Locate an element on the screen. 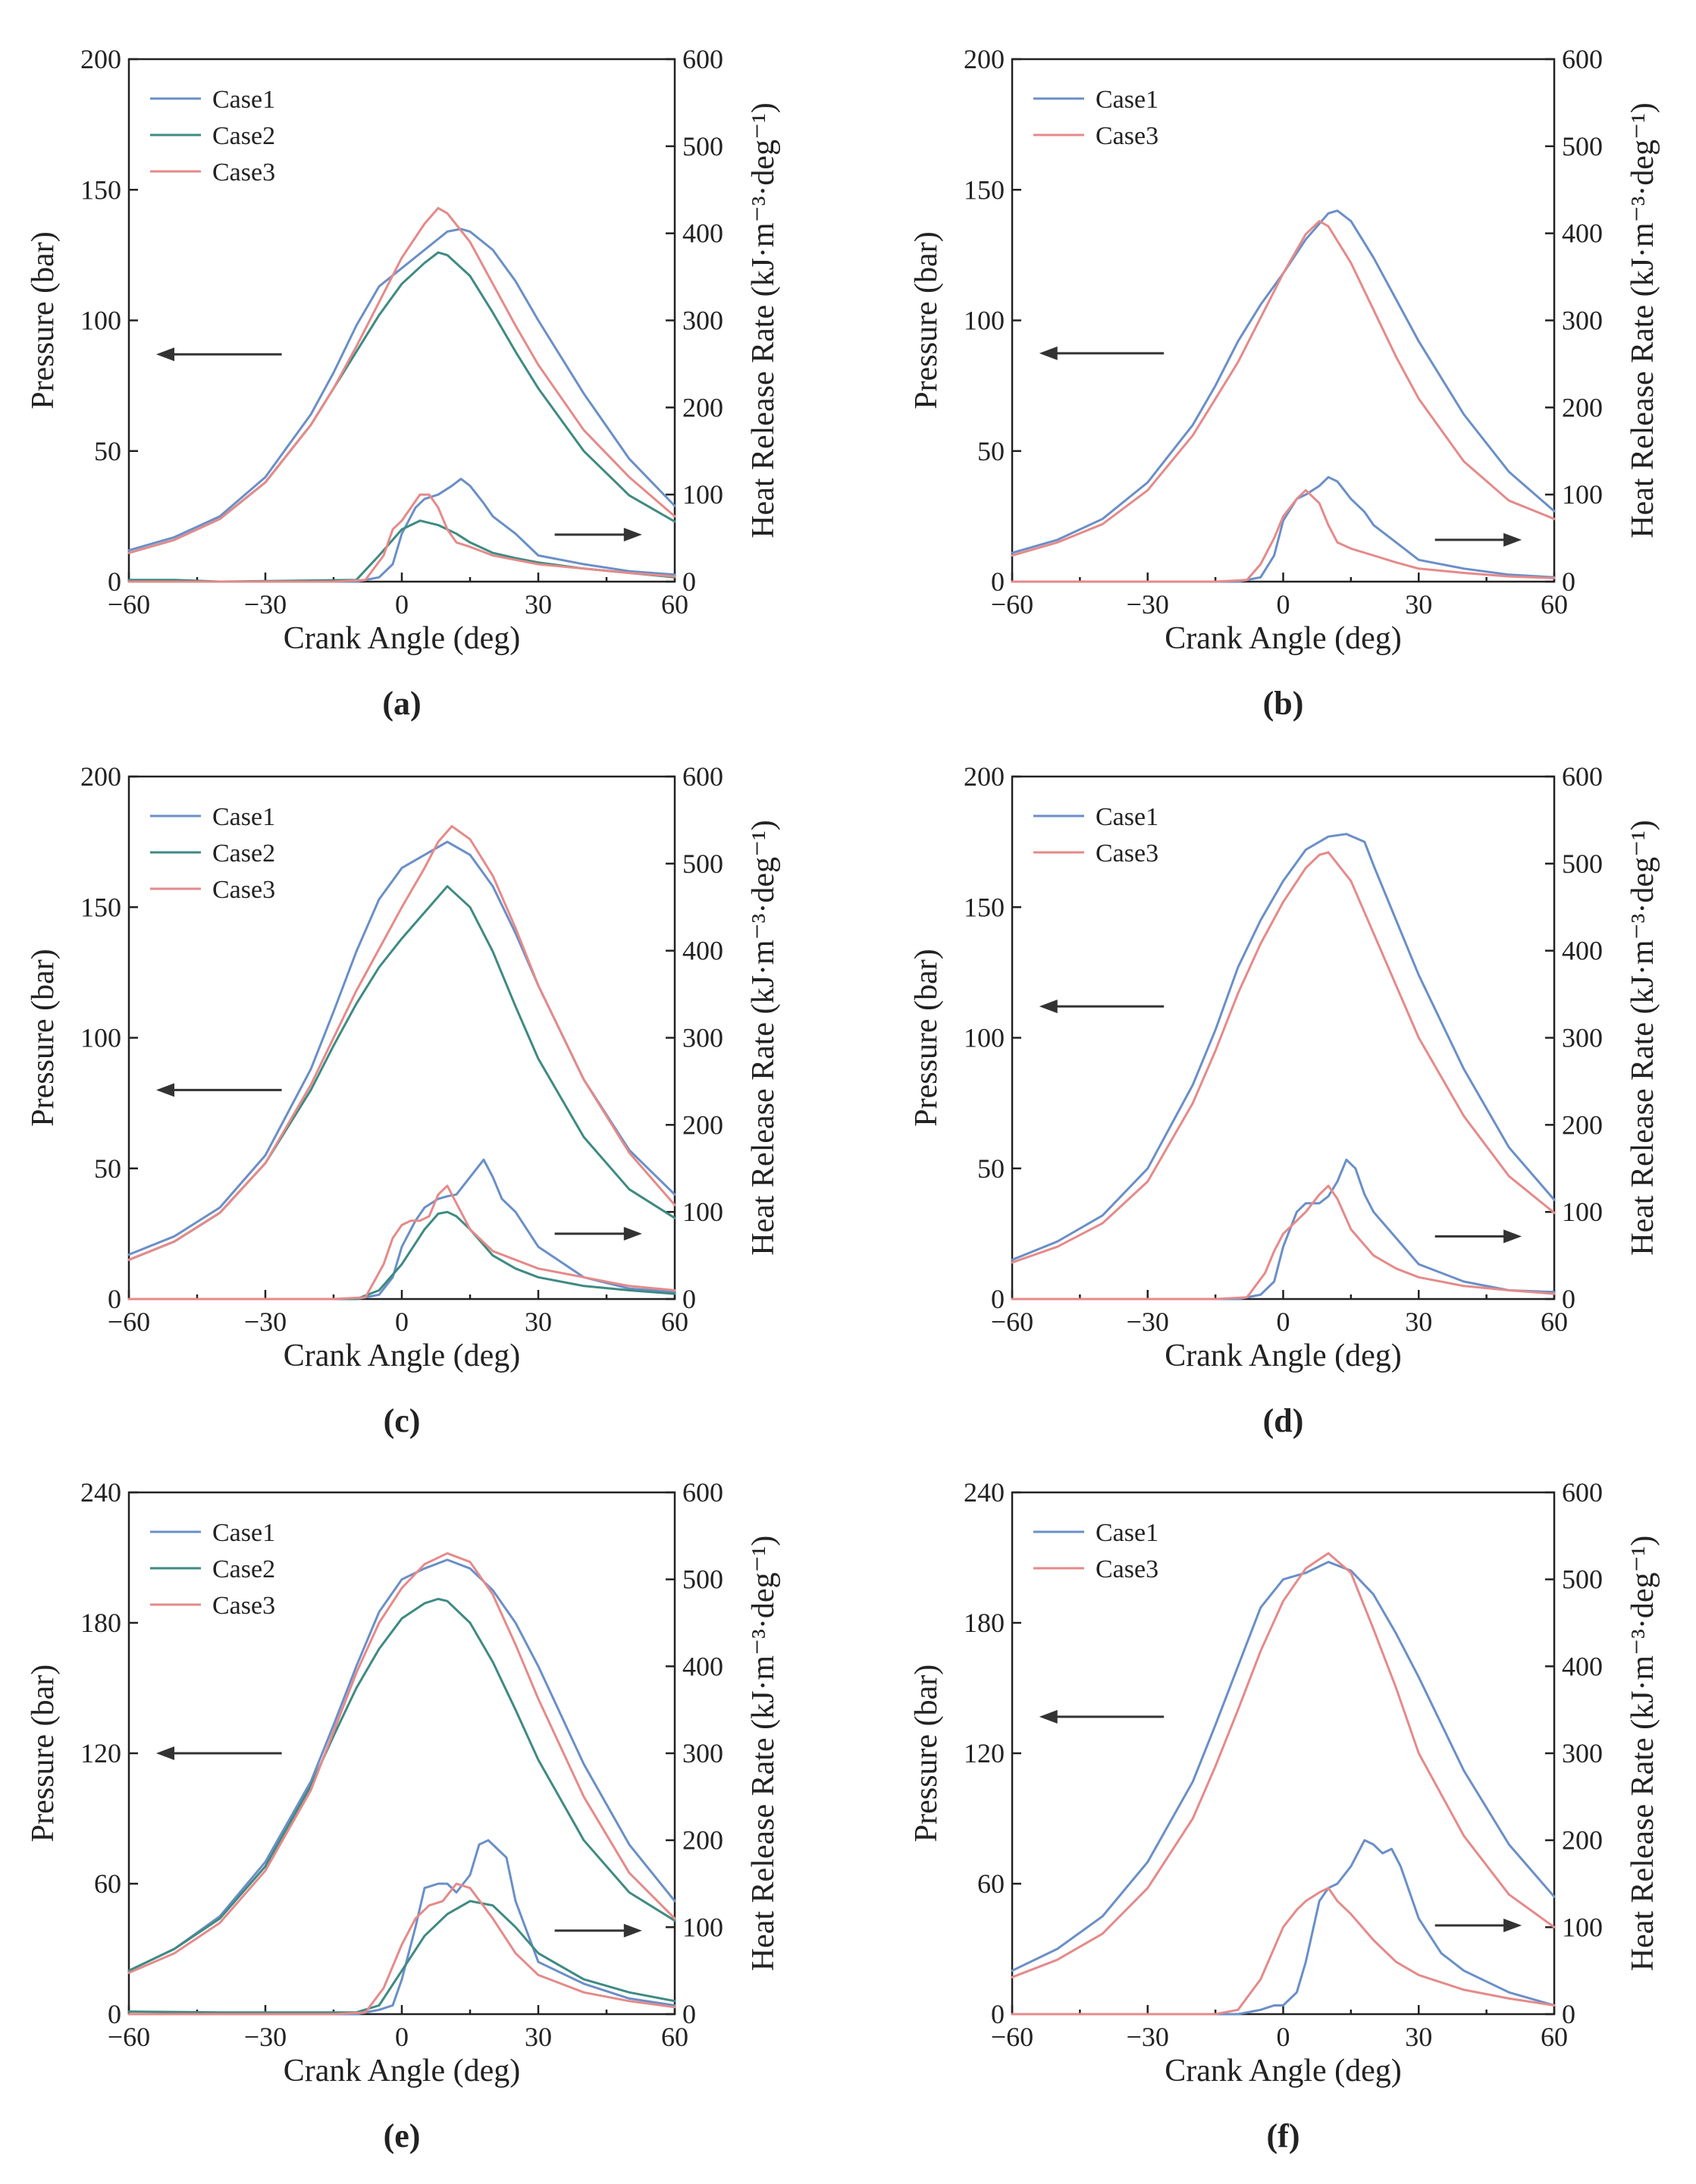 The width and height of the screenshot is (1696, 2184). y-left-tick-label: 240 is located at coordinates (100, 1492).